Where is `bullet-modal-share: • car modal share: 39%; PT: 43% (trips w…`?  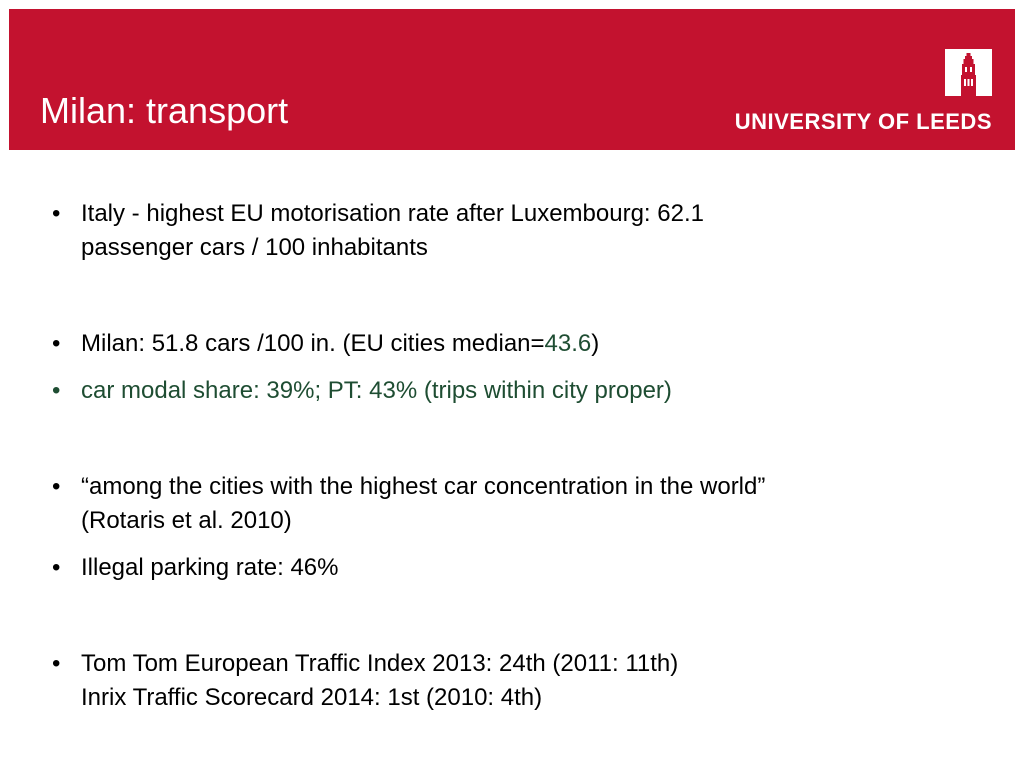
bullet-modal-share: • car modal share: 39%; PT: 43% (trips w… is located at coordinates (498, 391).